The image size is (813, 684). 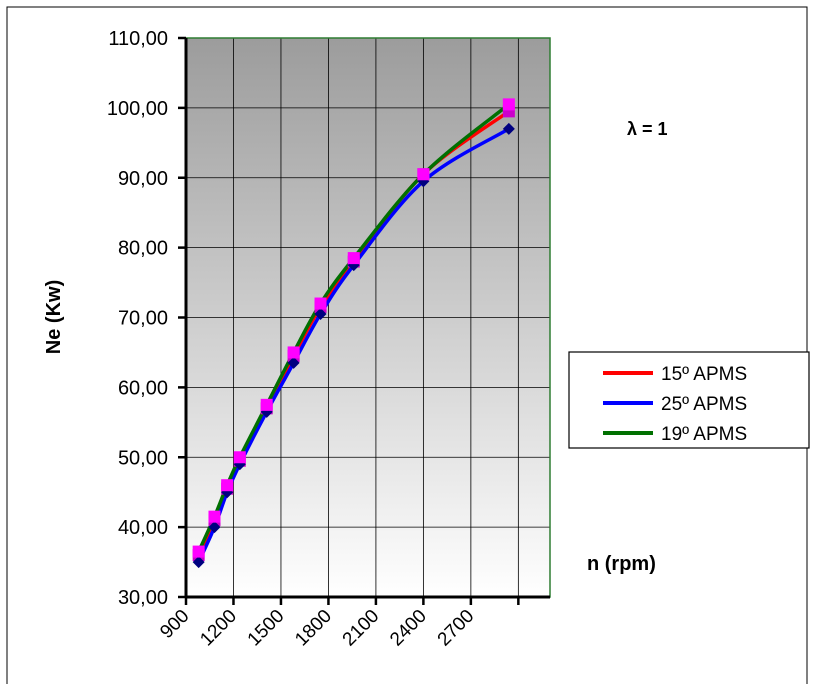 What do you see at coordinates (647, 129) in the screenshot?
I see `lambda-annotation: λ = 1` at bounding box center [647, 129].